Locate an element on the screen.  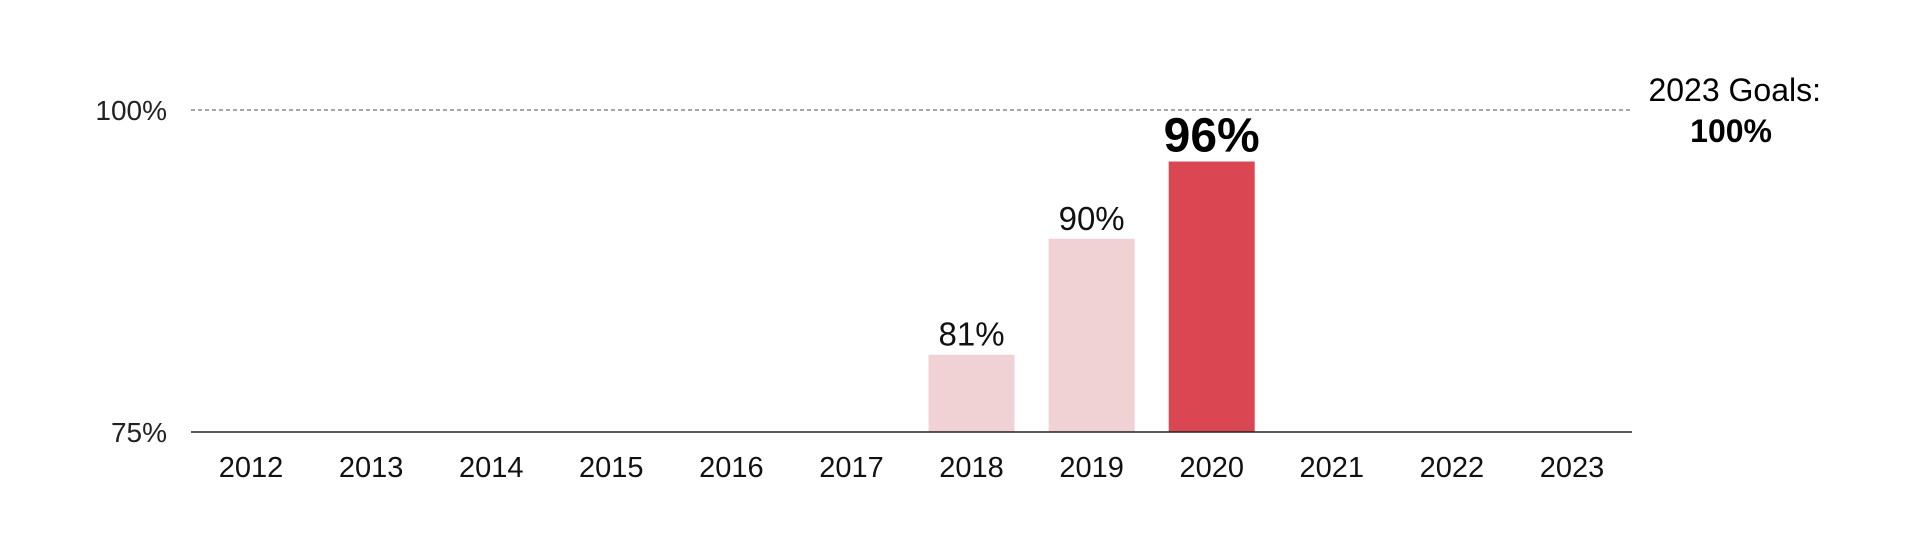
x-tick-label-2019: 2019 is located at coordinates (1091, 468).